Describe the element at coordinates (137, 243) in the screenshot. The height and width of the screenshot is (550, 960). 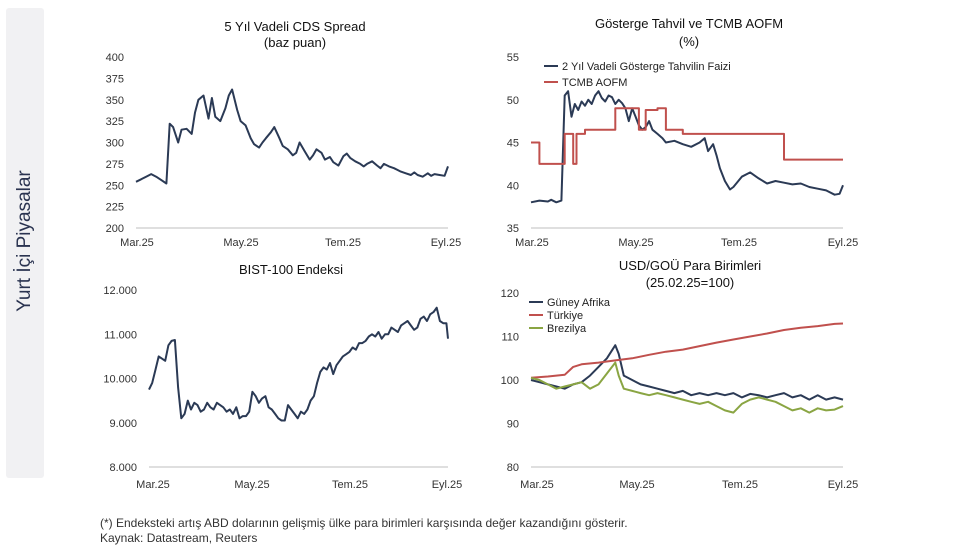
I see `chart-1-xtick-label: Mar.25` at that location.